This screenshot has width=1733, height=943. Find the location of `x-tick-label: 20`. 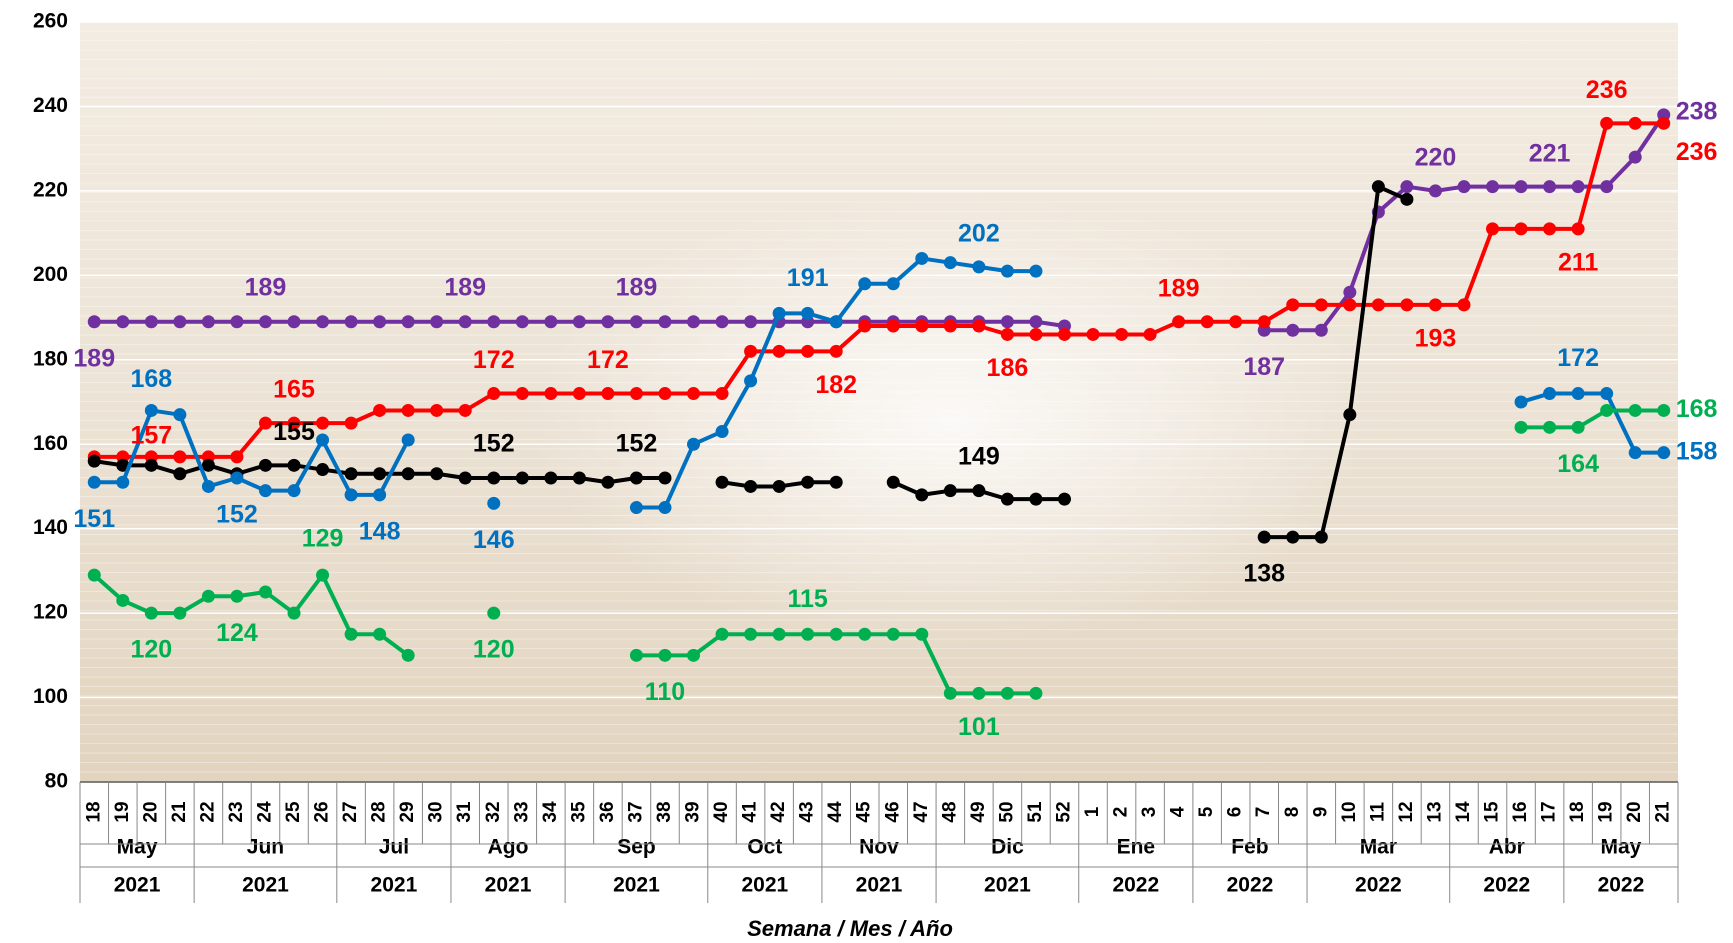

x-tick-label: 20 is located at coordinates (1634, 811).